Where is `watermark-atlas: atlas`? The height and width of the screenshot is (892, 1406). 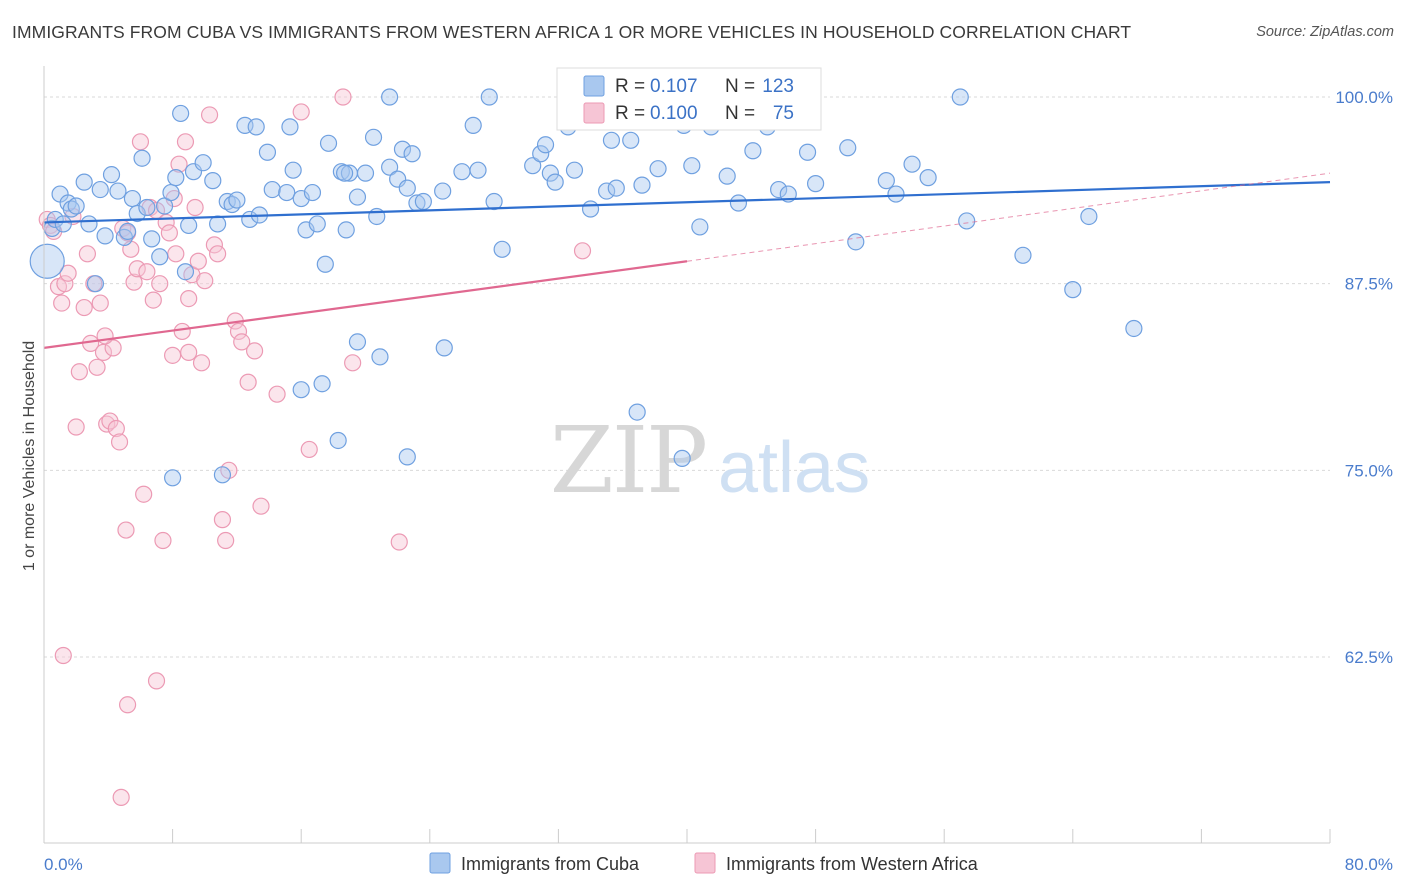
watermark-atlas: atlas is located at coordinates (794, 468).